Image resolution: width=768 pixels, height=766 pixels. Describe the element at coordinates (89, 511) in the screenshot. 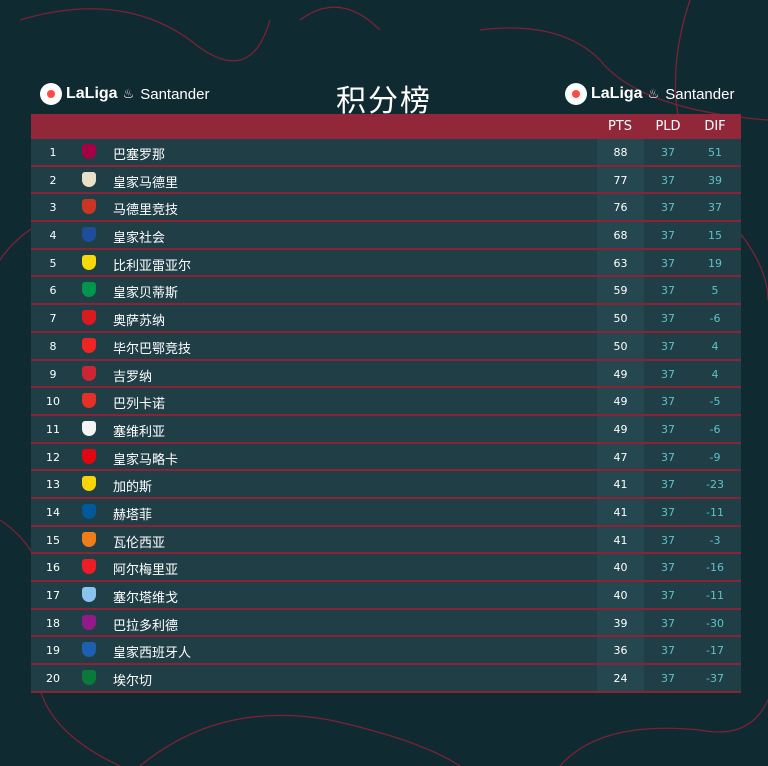

I see `getafe-crest-icon` at that location.